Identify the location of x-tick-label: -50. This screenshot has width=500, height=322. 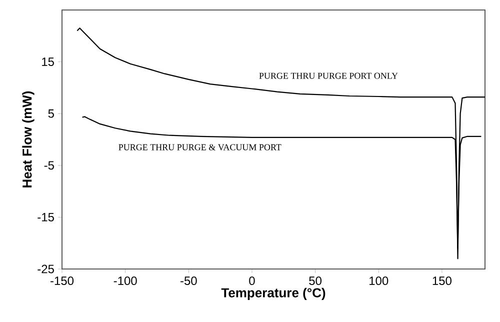
(188, 281).